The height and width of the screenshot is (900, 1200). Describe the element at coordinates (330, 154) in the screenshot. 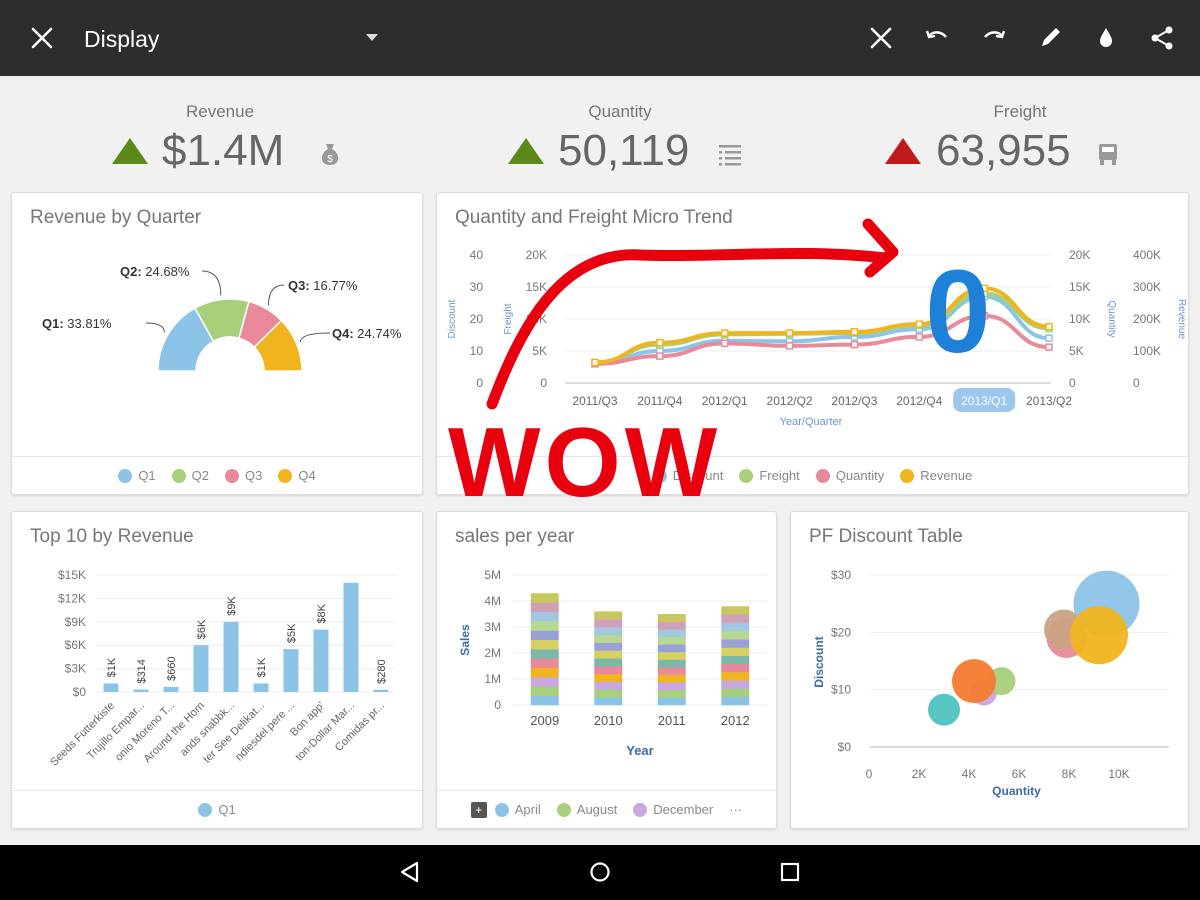

I see `money-bag-icon: $` at that location.